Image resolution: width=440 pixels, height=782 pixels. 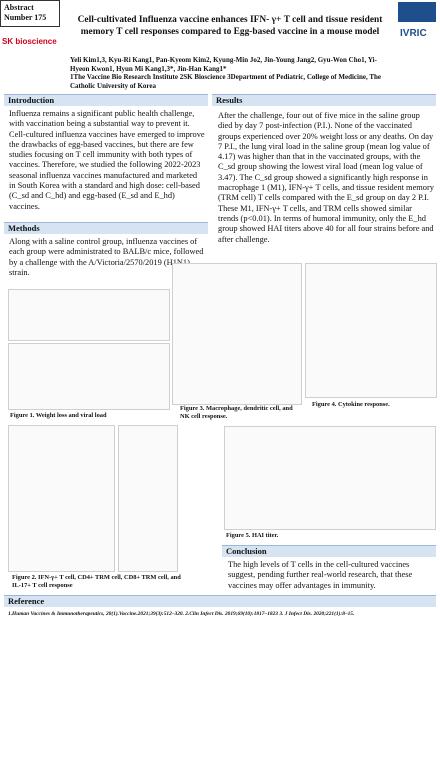 What do you see at coordinates (417, 12) in the screenshot?
I see `logo-emblem` at bounding box center [417, 12].